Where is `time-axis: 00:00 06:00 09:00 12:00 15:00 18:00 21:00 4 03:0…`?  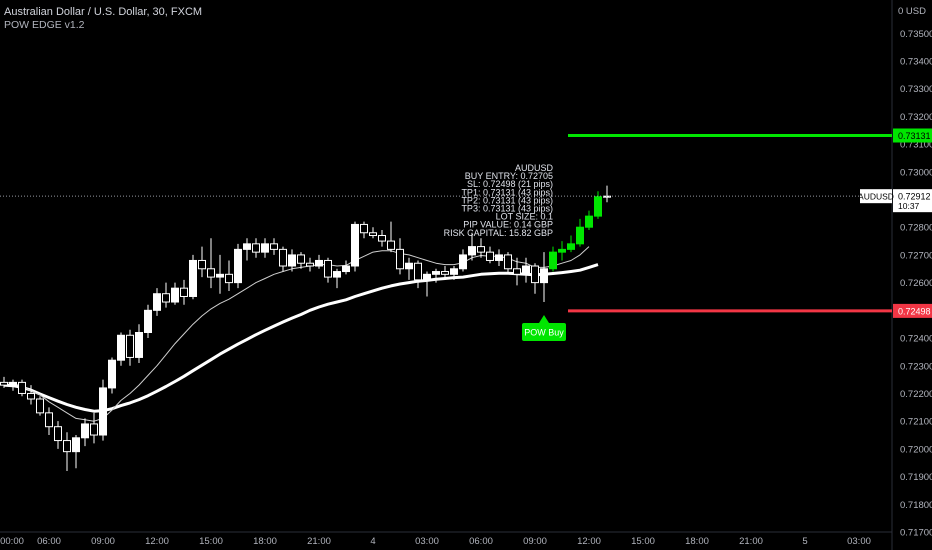 time-axis: 00:00 06:00 09:00 12:00 15:00 18:00 21:00 4 03:0… is located at coordinates (435, 541).